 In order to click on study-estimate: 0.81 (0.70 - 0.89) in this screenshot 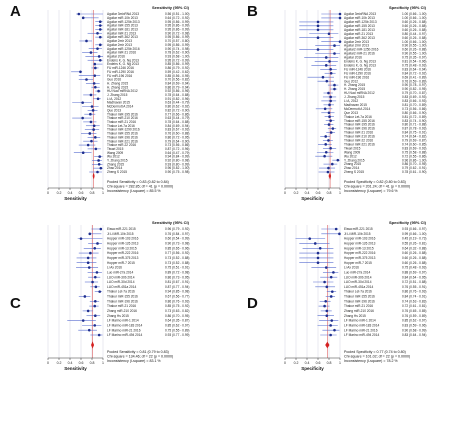, I will do `click(414, 105)`.